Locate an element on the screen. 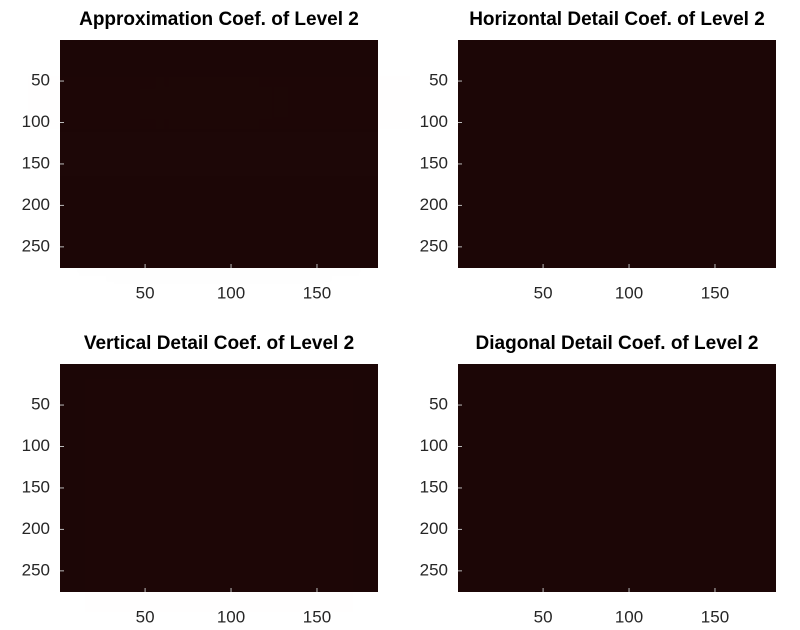  subplot-title: Approximation Coef. of Level 2 is located at coordinates (219, 19).